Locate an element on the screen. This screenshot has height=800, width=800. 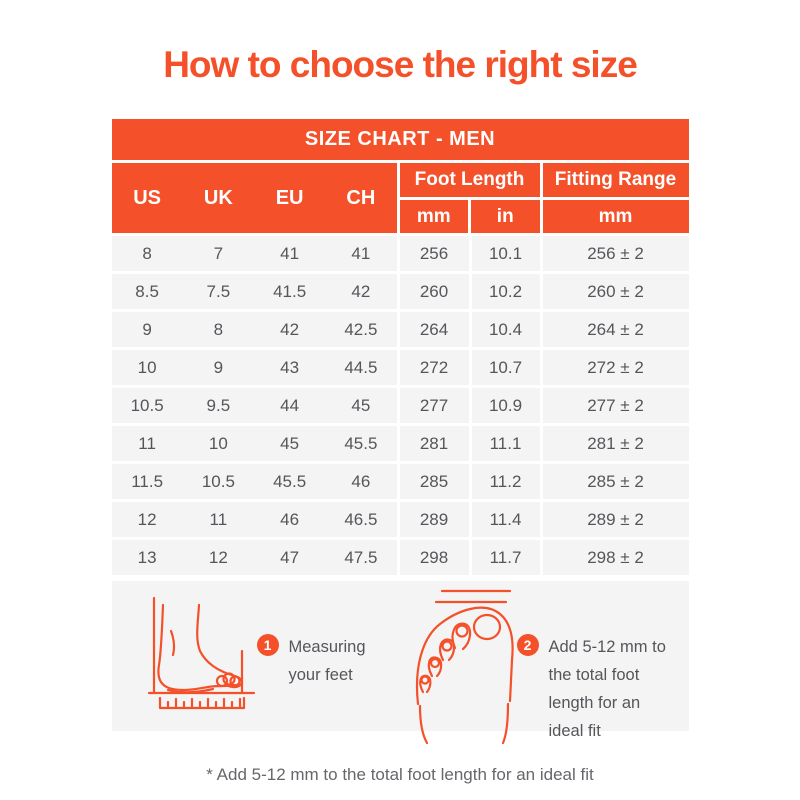
table-row: 13 12 47 47.5 298 11.7 298 ± 2 is located at coordinates (400, 557).